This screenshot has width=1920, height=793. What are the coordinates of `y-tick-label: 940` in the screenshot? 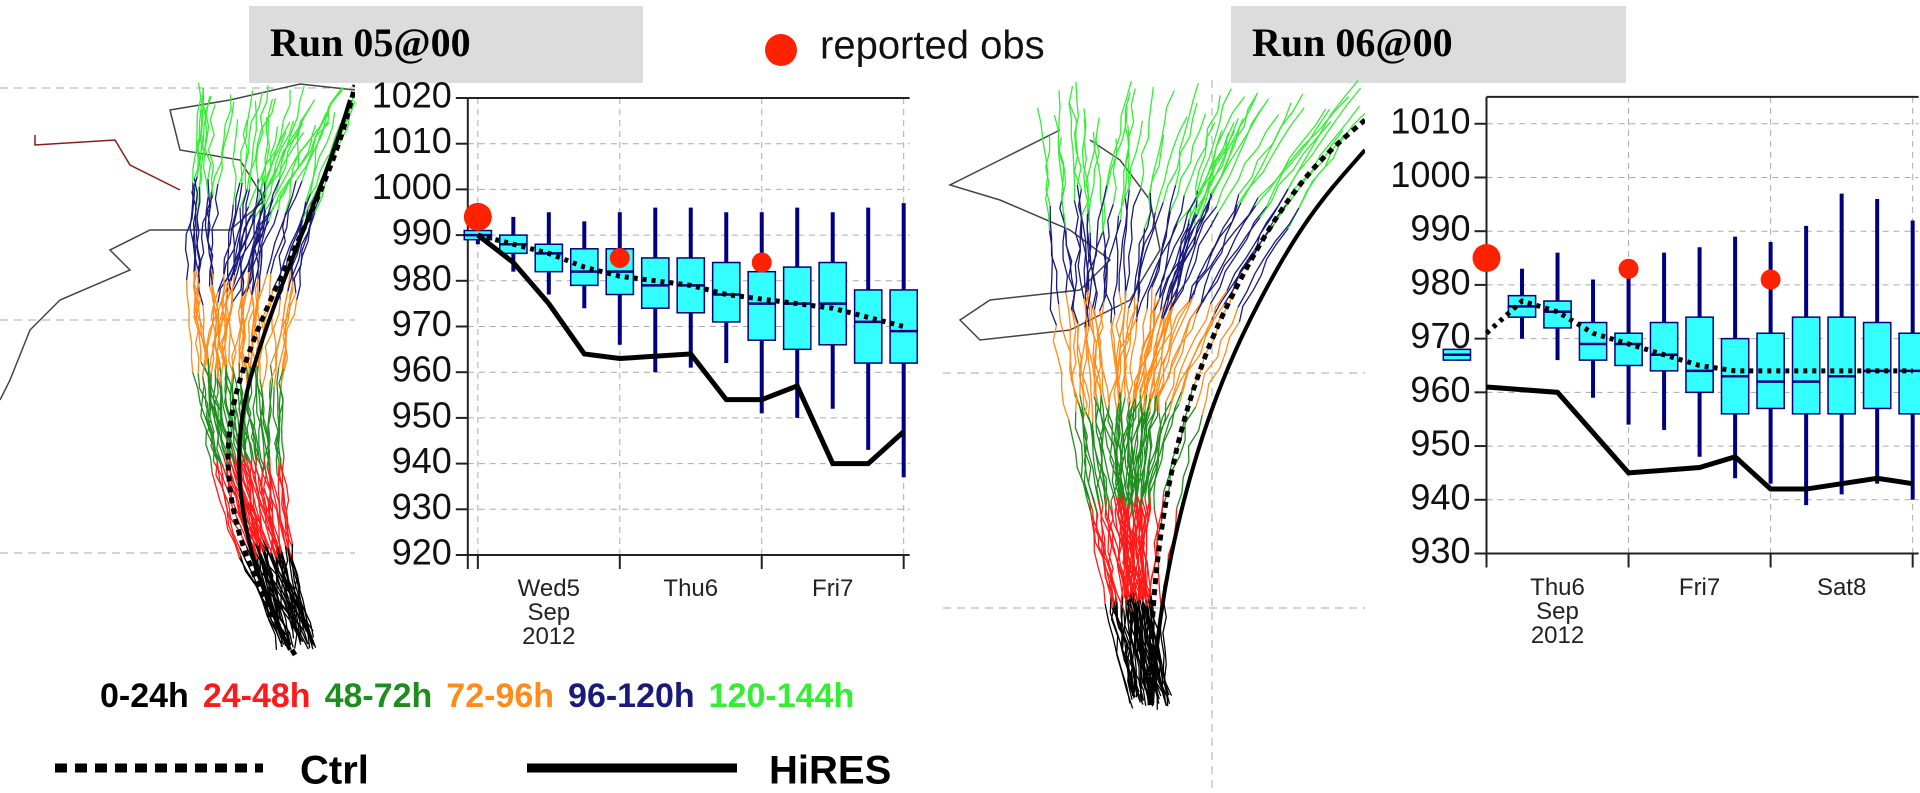 It's located at (1440, 496).